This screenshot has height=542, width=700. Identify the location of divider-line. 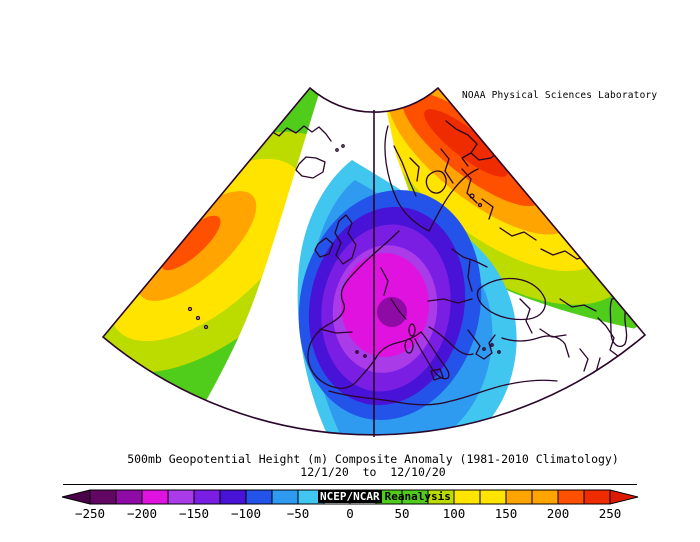
(350, 484).